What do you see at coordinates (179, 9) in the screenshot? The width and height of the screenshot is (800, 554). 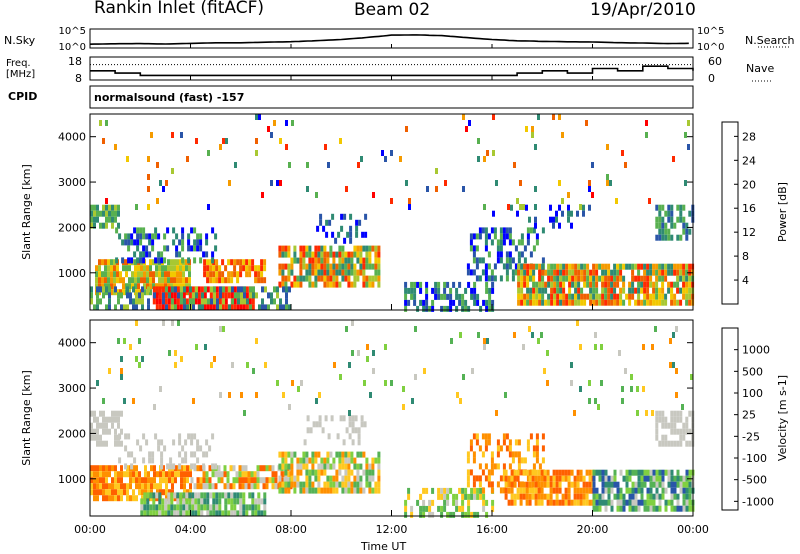 I see `plot-title: Rankin Inlet (fitACF)` at bounding box center [179, 9].